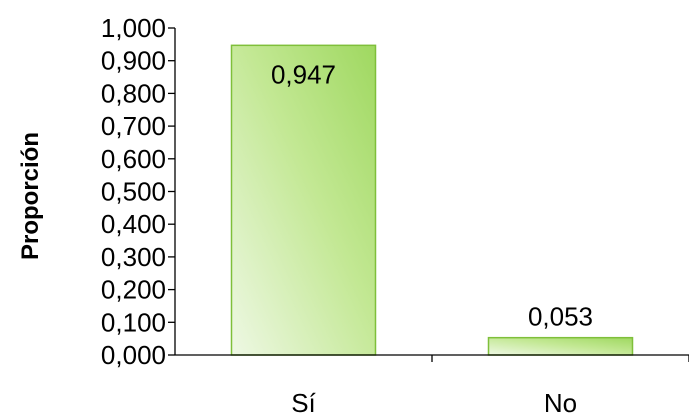  What do you see at coordinates (133, 290) in the screenshot?
I see `y-tick-label: 0,200` at bounding box center [133, 290].